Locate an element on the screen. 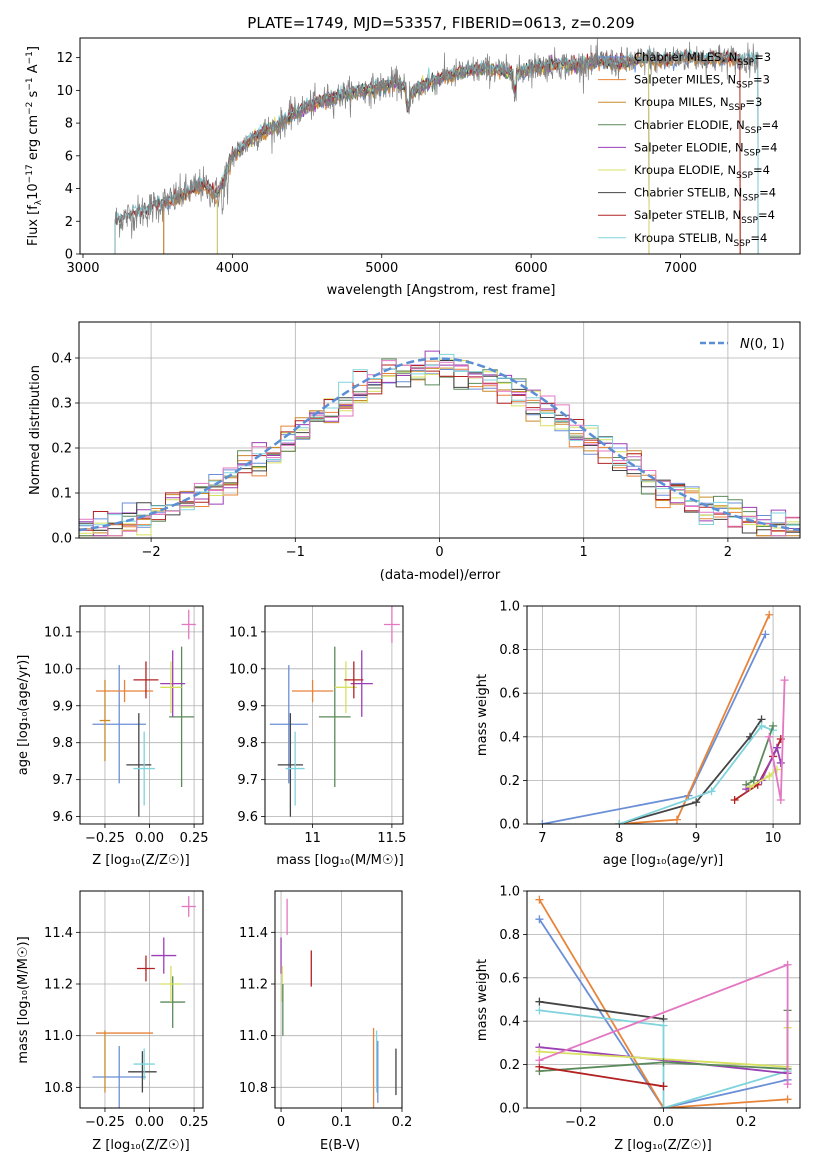 The height and width of the screenshot is (1170, 819). x-tick-label: 4000 is located at coordinates (232, 268).